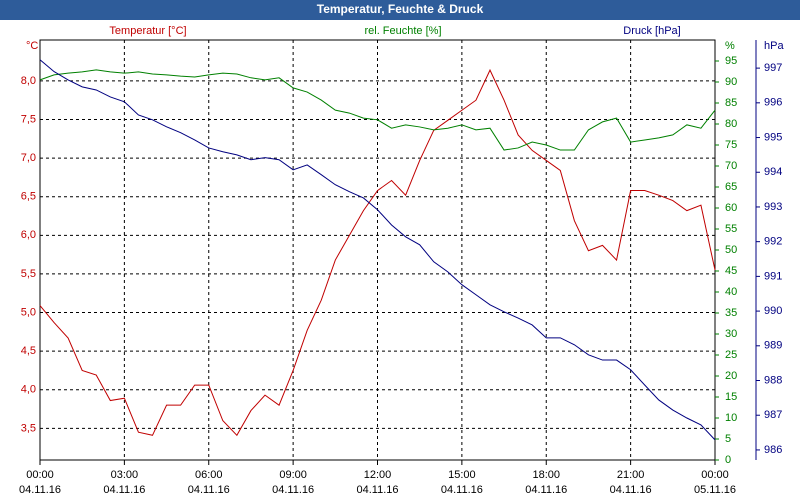  Describe the element at coordinates (28, 197) in the screenshot. I see `y-tick-label: 6,5` at that location.